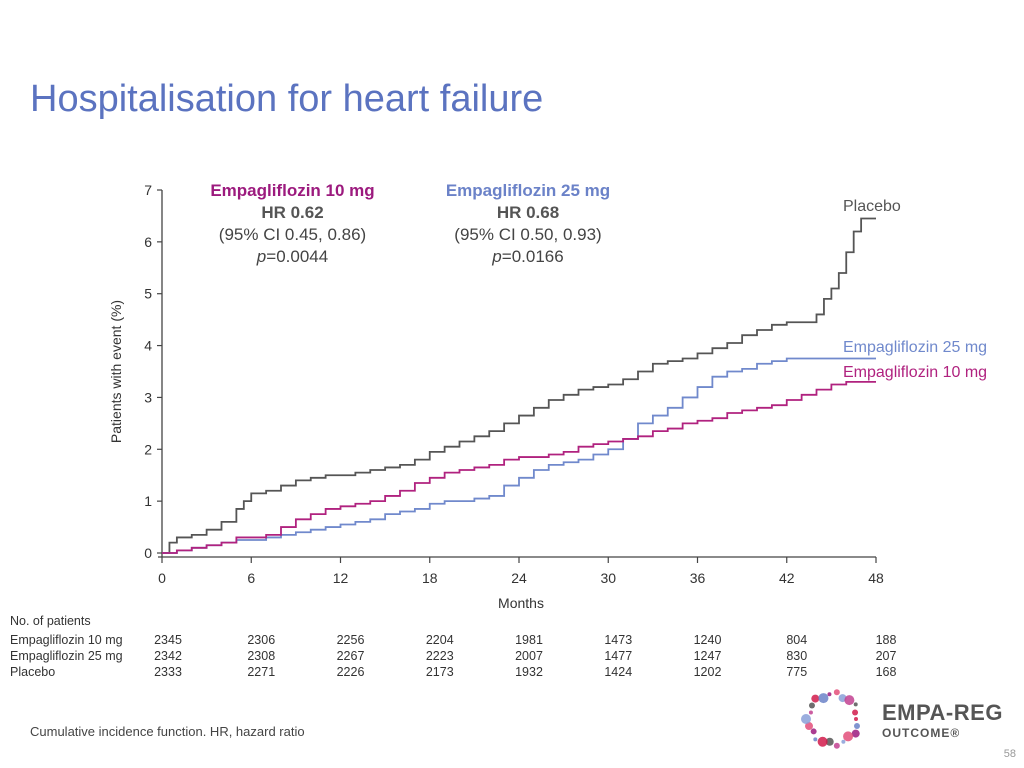 This screenshot has height=768, width=1024. Describe the element at coordinates (797, 672) in the screenshot. I see `risk-cell: 775` at that location.